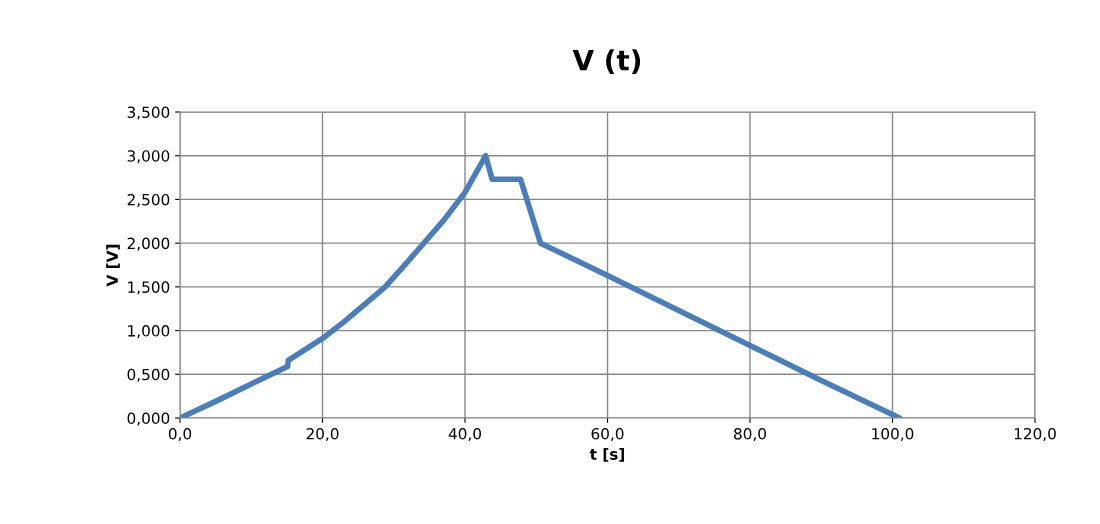 The width and height of the screenshot is (1100, 524). I want to click on y-tick-label: 3,500, so click(148, 113).